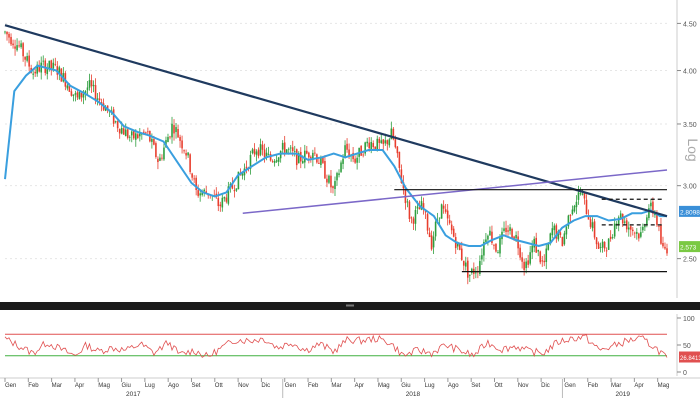 The image size is (700, 405). What do you see at coordinates (313, 386) in the screenshot?
I see `x-tick-label-13: Feb` at bounding box center [313, 386].